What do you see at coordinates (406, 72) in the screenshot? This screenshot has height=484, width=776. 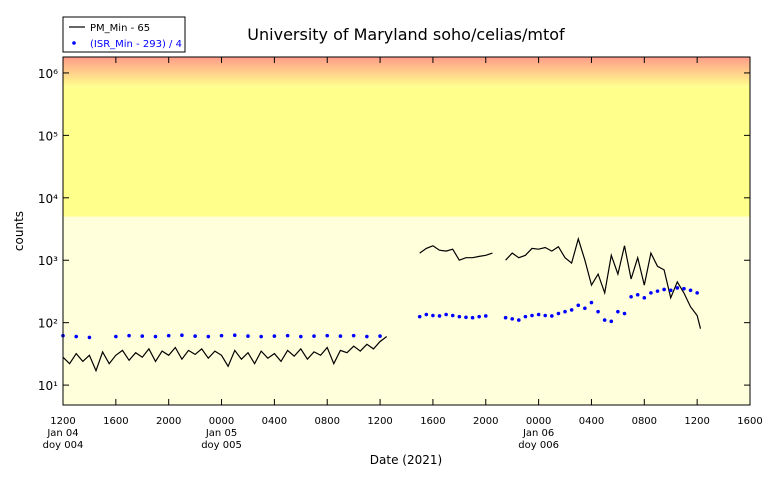 I see `background-band` at bounding box center [406, 72].